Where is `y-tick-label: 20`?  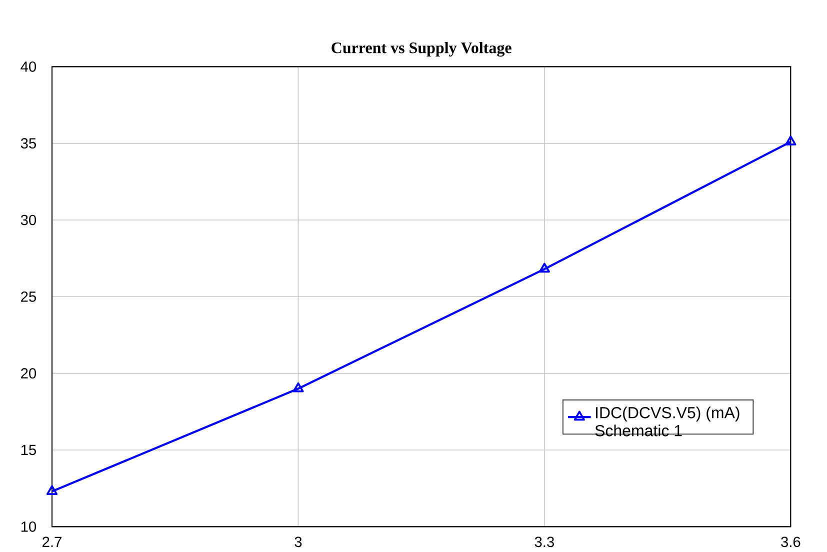 y-tick-label: 20 is located at coordinates (28, 373).